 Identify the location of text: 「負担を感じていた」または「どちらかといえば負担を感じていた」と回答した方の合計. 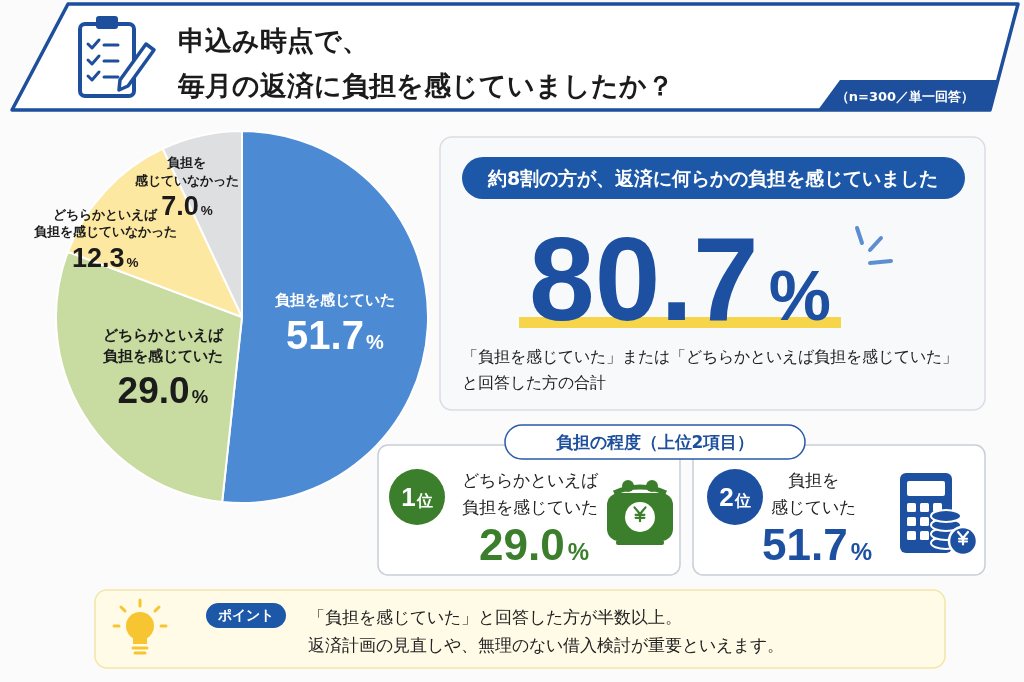
(710, 370).